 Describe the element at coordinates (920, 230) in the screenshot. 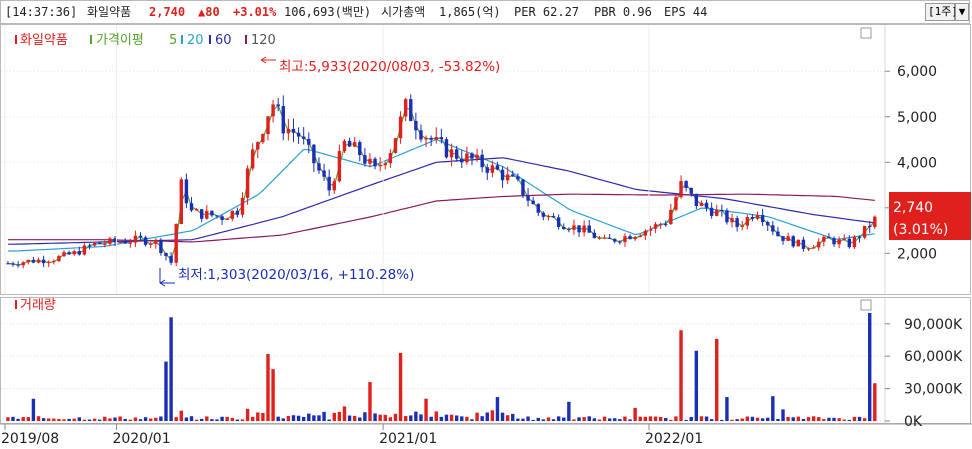

I see `price-badge-rate: (3.01%)` at that location.